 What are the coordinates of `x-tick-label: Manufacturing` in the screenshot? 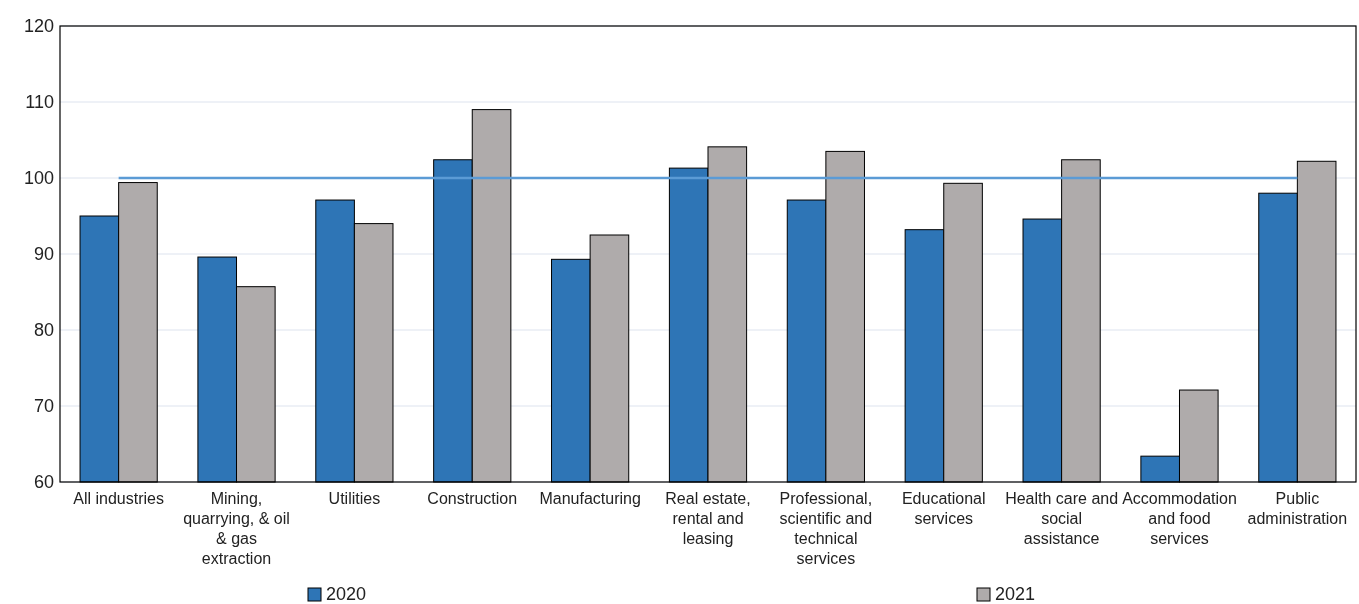 It's located at (590, 498).